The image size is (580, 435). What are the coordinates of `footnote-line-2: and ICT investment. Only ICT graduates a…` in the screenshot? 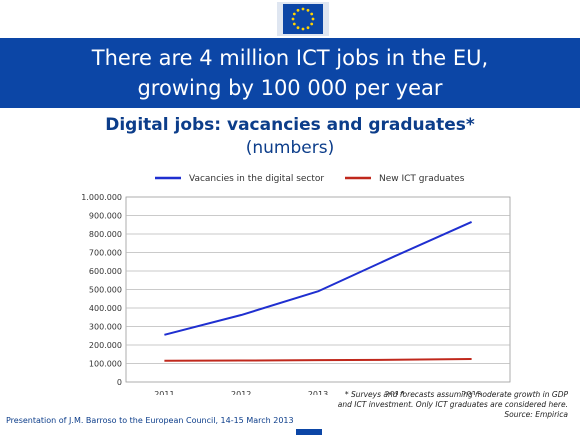 It's located at (452, 404).